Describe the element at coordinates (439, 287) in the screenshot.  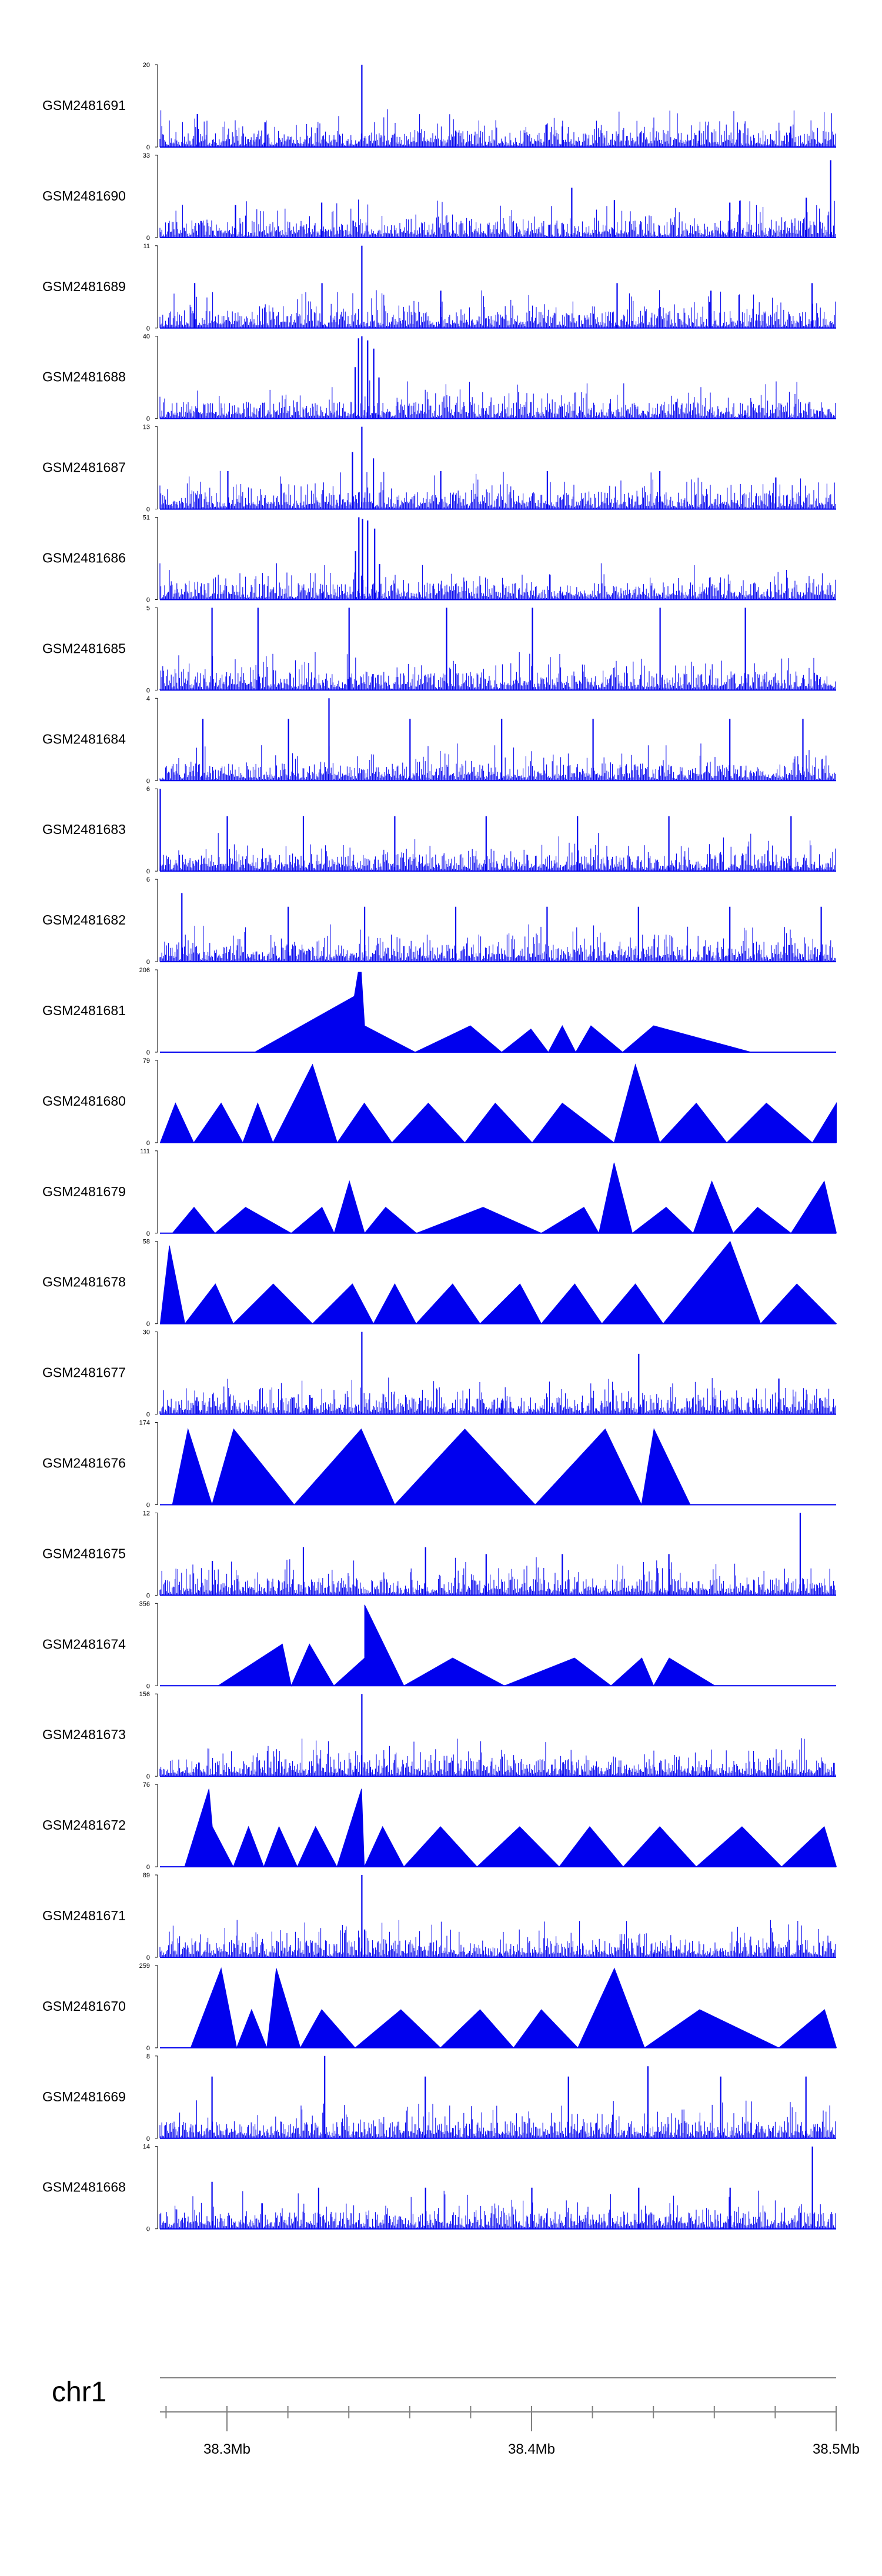
I see `track-GSM2481689: GSM2481689 11 0` at that location.